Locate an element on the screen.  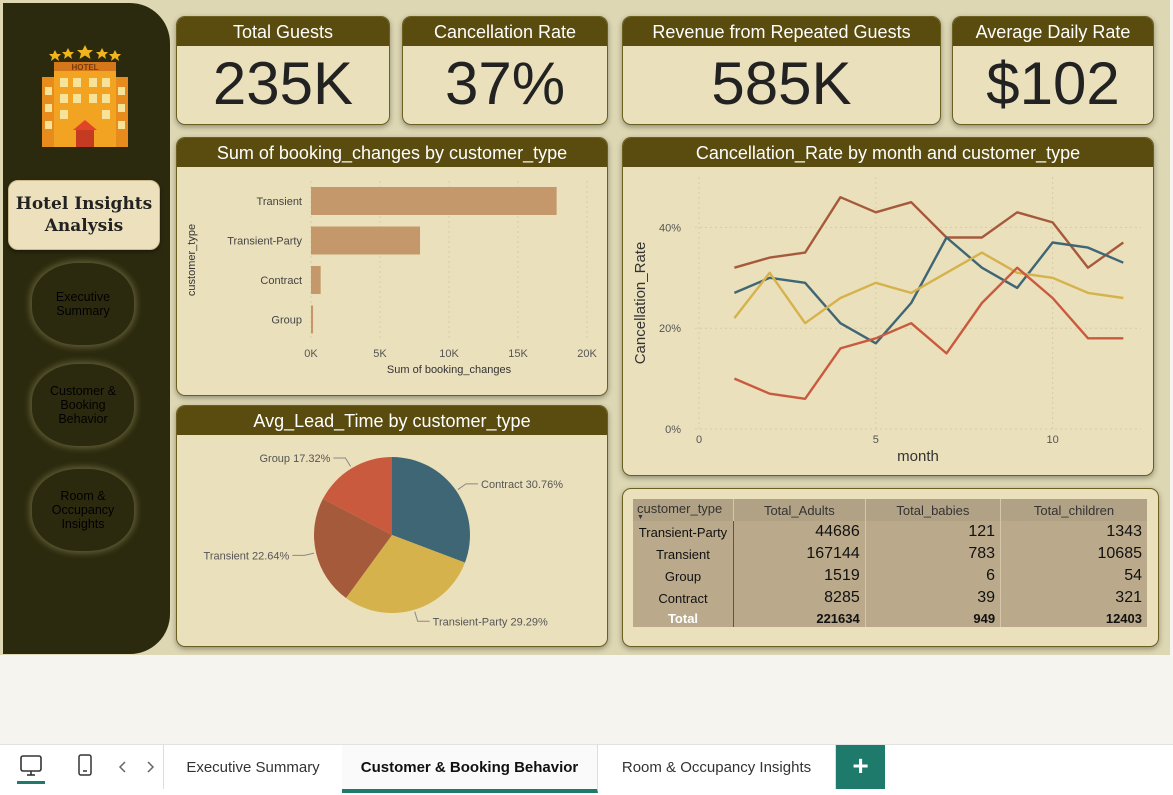
table-cell: 121 is located at coordinates (933, 532).